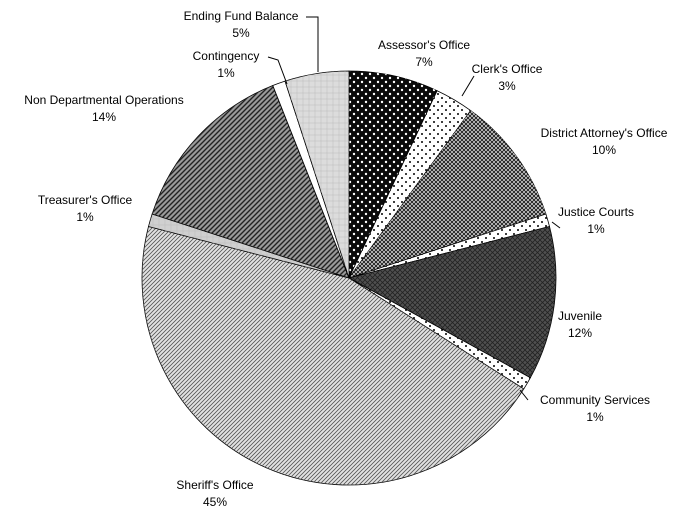  I want to click on slice-value-label: 3%, so click(507, 86).